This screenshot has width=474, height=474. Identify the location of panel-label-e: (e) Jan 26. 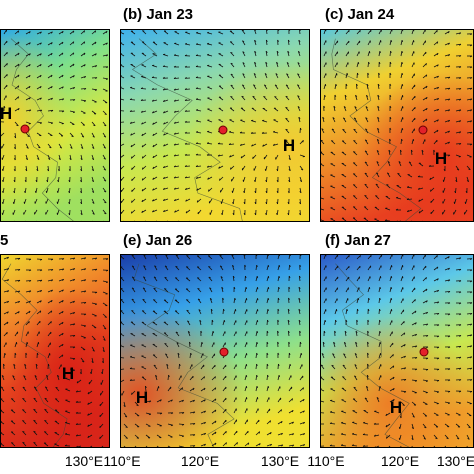
(158, 240).